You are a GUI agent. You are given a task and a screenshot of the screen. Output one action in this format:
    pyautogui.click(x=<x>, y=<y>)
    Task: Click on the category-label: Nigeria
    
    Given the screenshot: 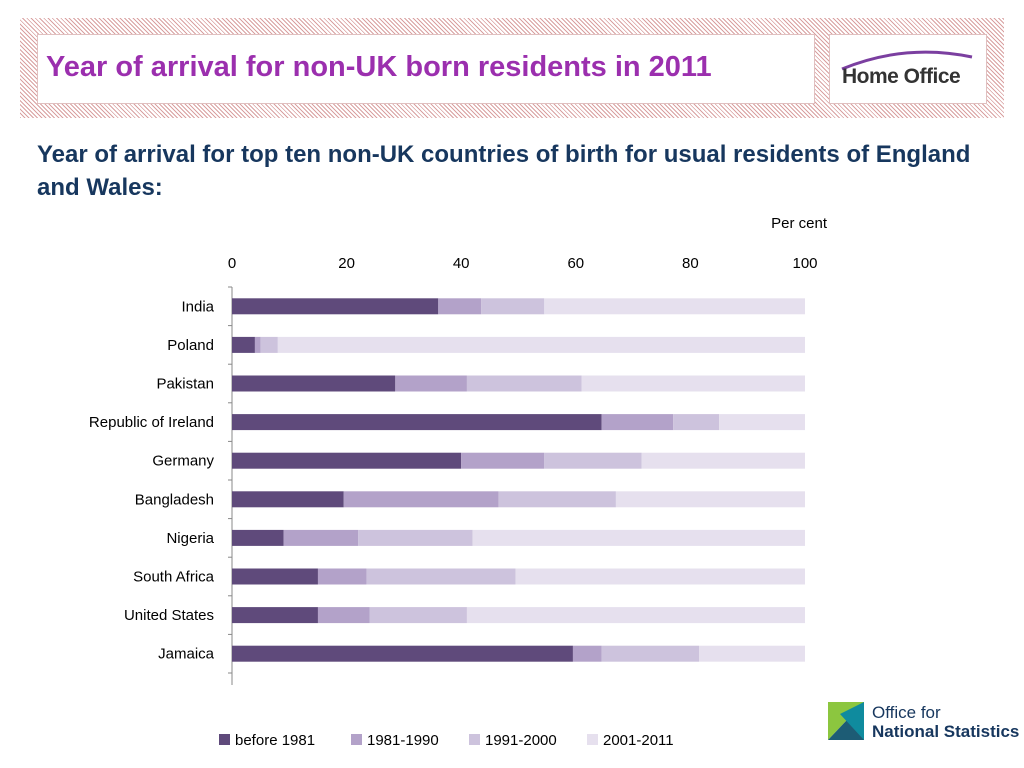 What is the action you would take?
    pyautogui.click(x=190, y=538)
    